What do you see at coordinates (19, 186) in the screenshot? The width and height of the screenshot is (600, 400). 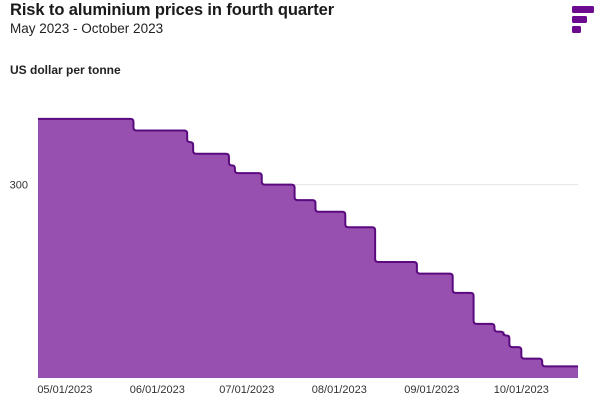 I see `y-tick-label: 300` at bounding box center [19, 186].